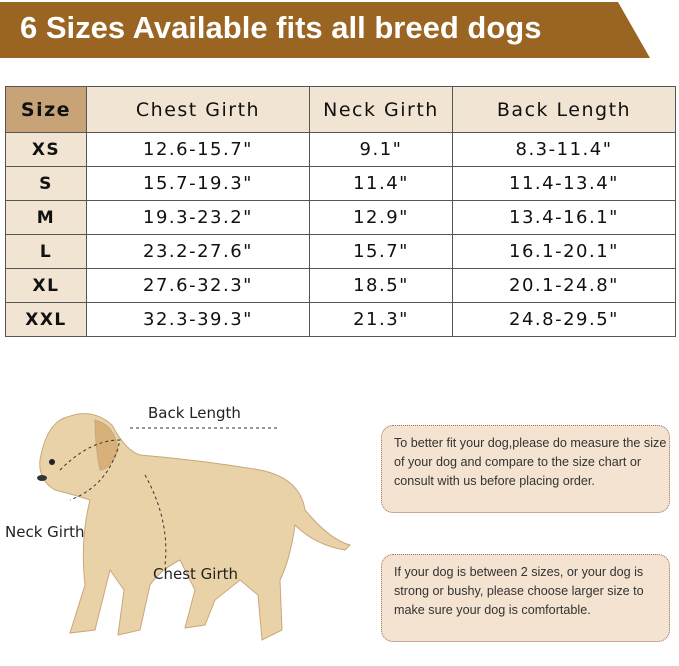 Image resolution: width=679 pixels, height=666 pixels. I want to click on back-length-label: Back Length, so click(194, 413).